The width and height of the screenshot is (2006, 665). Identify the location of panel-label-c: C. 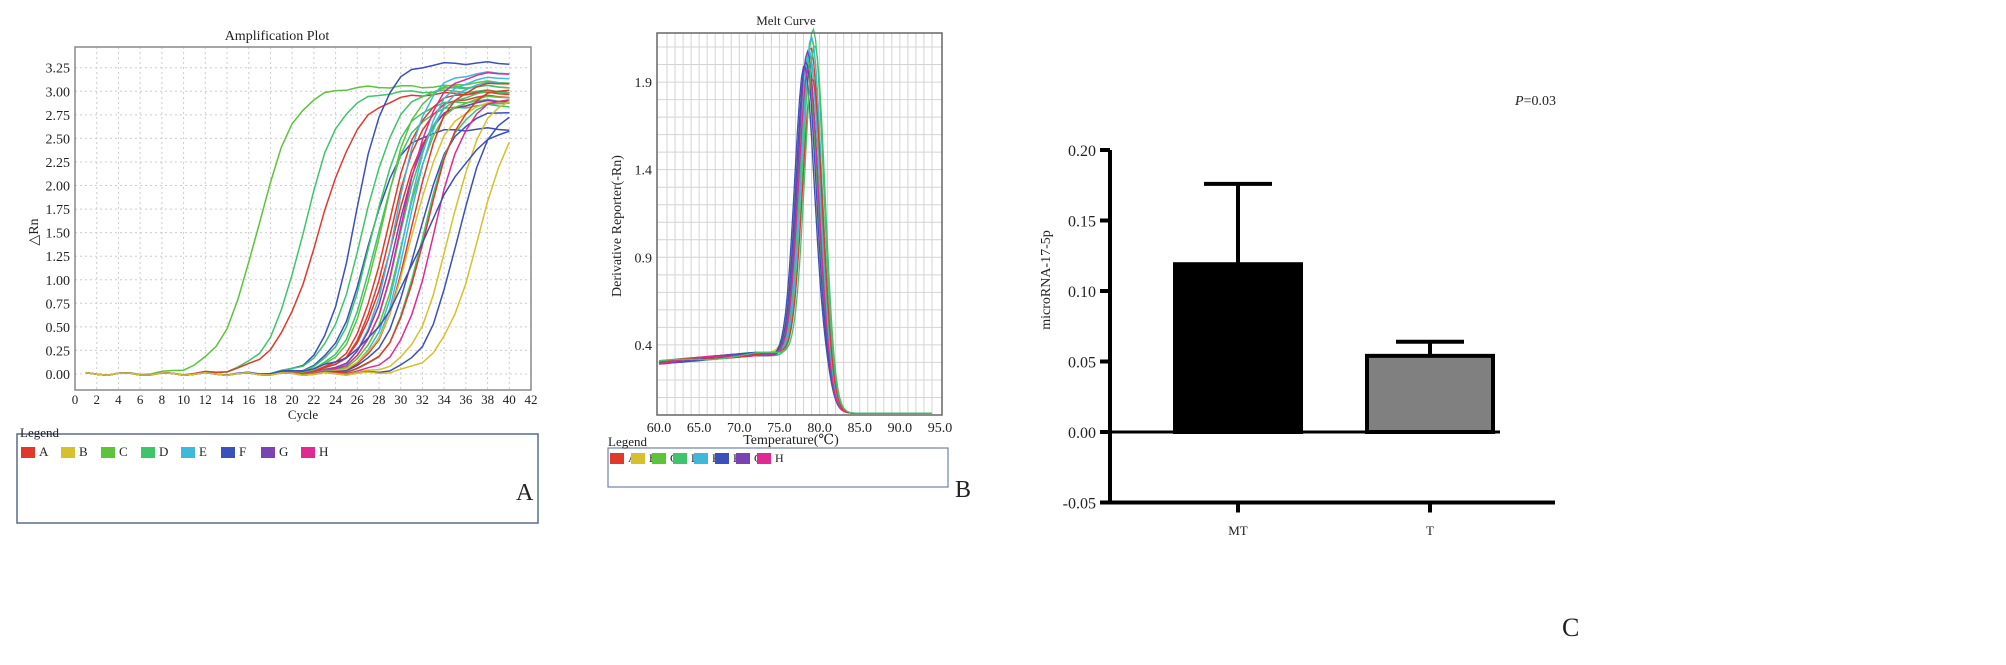
(1570, 627).